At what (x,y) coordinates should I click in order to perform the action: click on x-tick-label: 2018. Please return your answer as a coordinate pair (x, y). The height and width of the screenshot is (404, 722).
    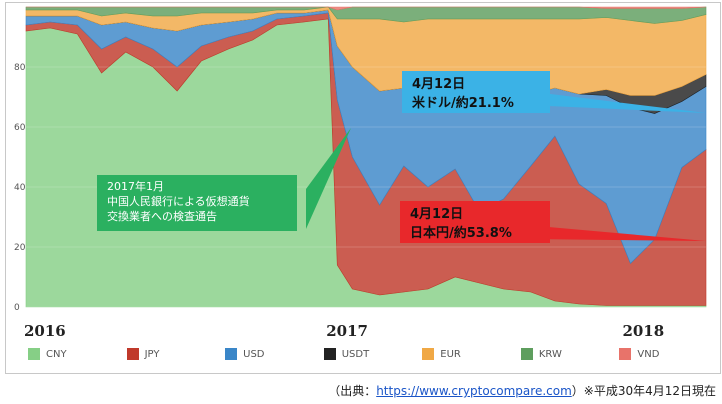
    Looking at the image, I should click on (643, 331).